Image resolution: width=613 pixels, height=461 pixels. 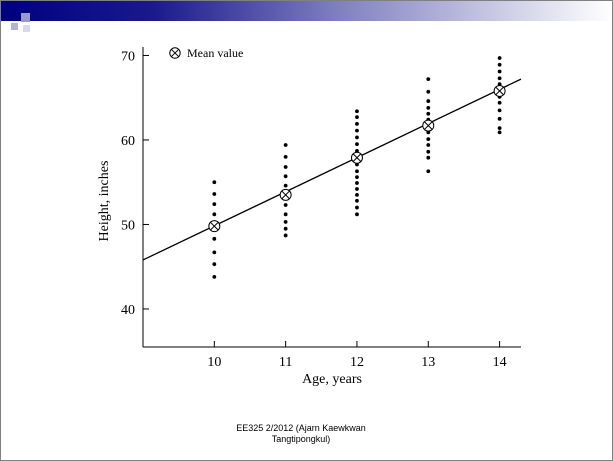 What do you see at coordinates (104, 201) in the screenshot?
I see `y-axis-label: Height, inches` at bounding box center [104, 201].